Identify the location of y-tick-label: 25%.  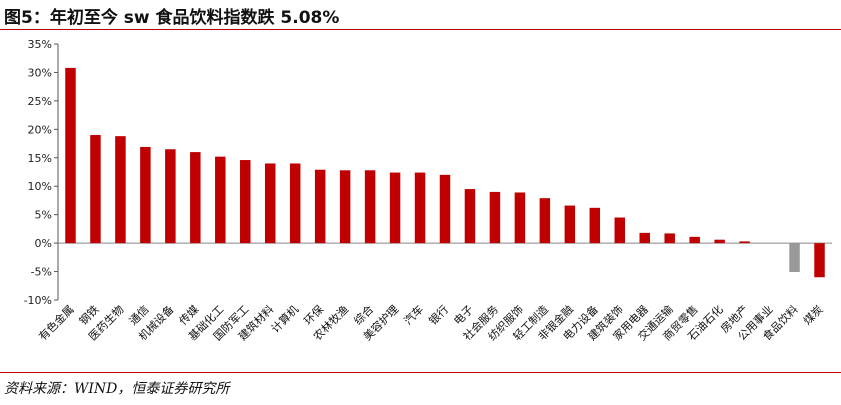
(40, 101).